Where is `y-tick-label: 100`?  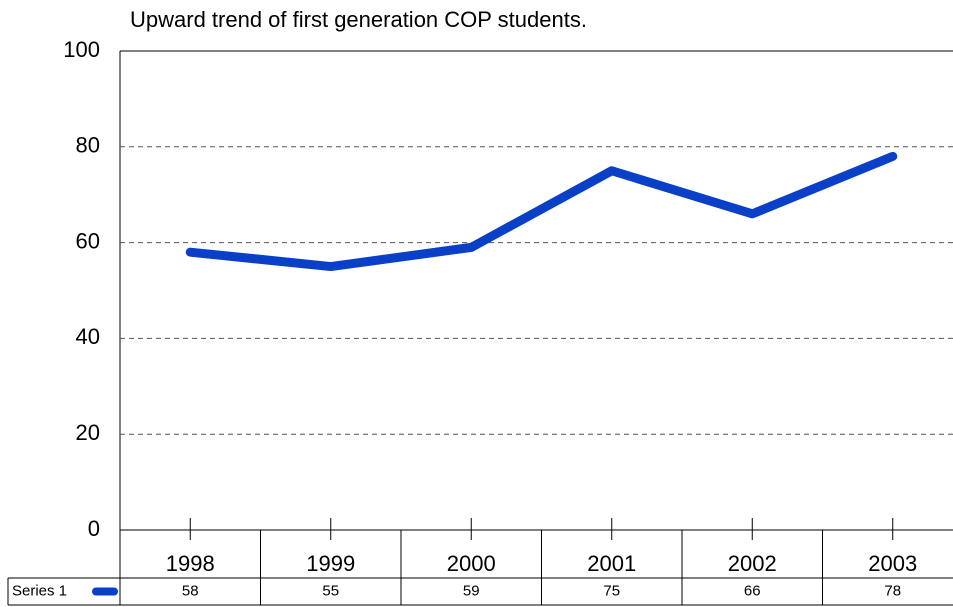 y-tick-label: 100 is located at coordinates (81, 49).